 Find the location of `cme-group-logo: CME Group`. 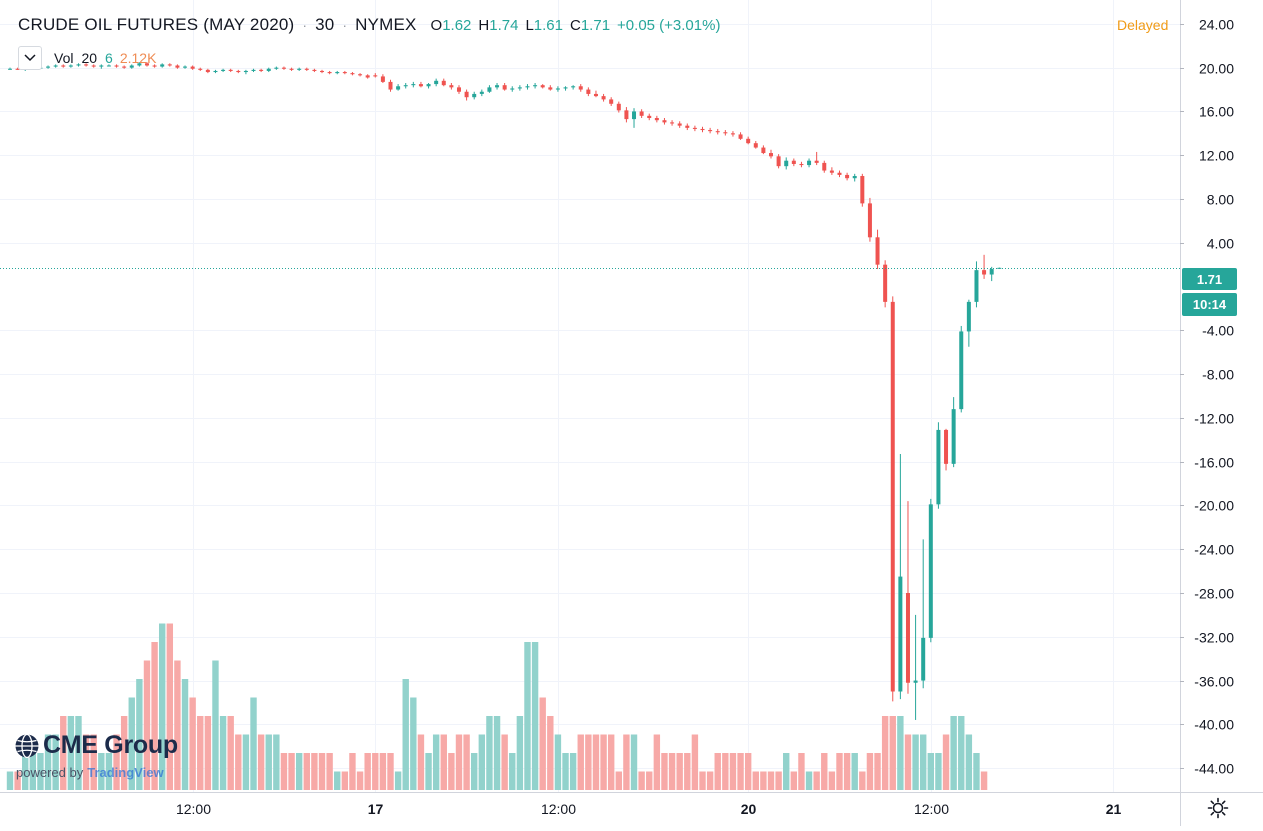

cme-group-logo: CME Group is located at coordinates (96, 745).